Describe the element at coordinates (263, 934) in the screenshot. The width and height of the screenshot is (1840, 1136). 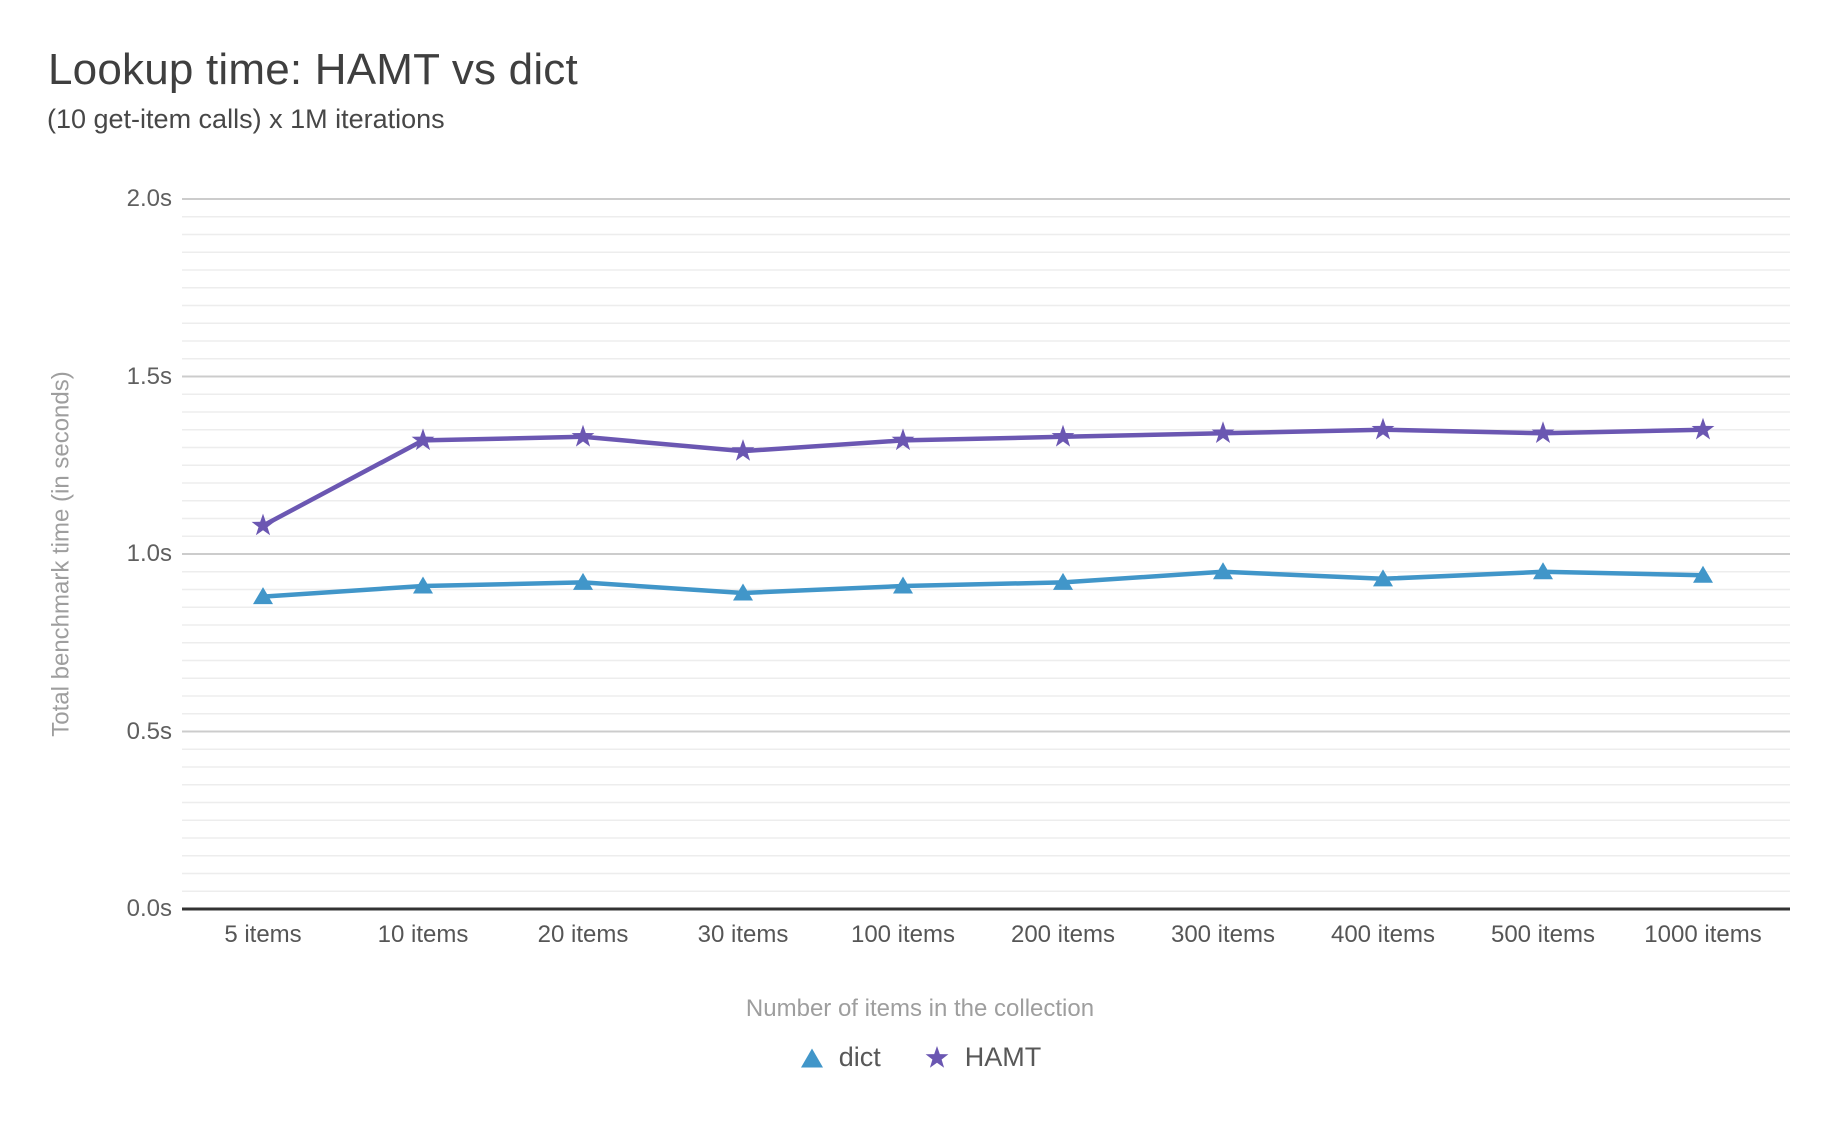
I see `x-tick-label: 5 items` at that location.